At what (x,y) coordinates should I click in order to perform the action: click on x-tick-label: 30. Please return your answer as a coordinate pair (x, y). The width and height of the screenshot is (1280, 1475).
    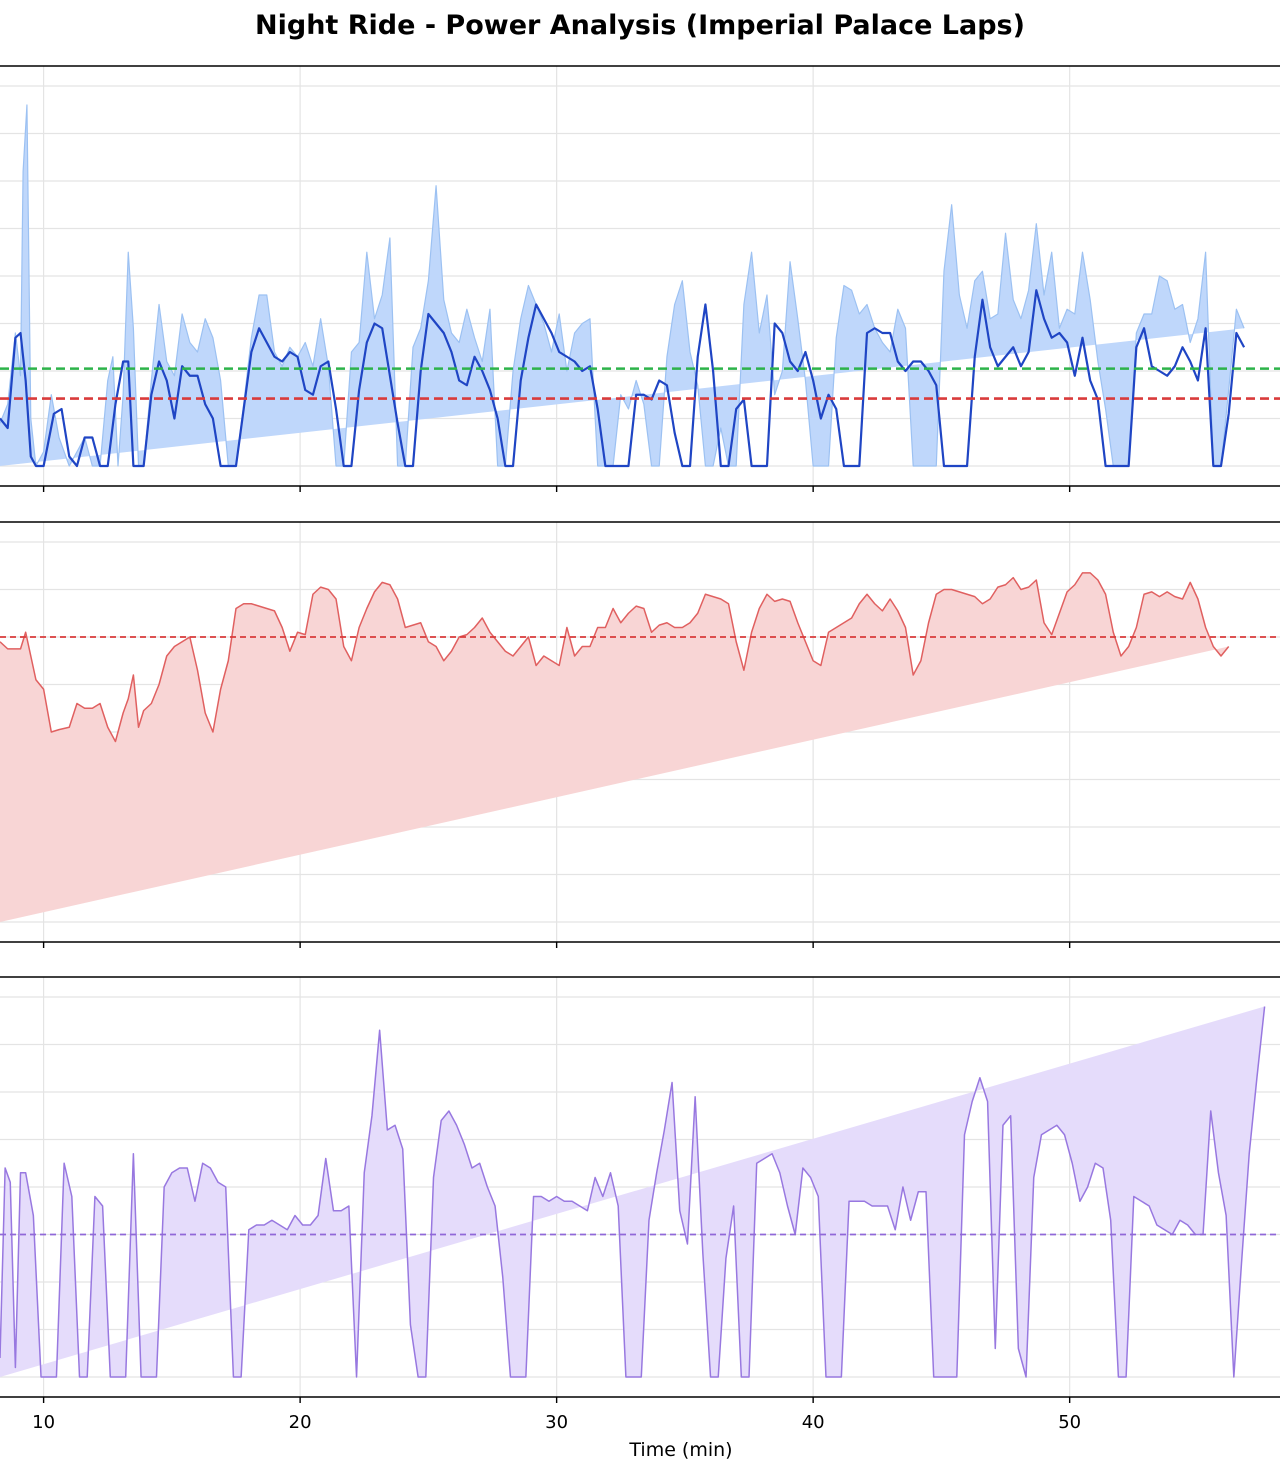
    Looking at the image, I should click on (556, 1422).